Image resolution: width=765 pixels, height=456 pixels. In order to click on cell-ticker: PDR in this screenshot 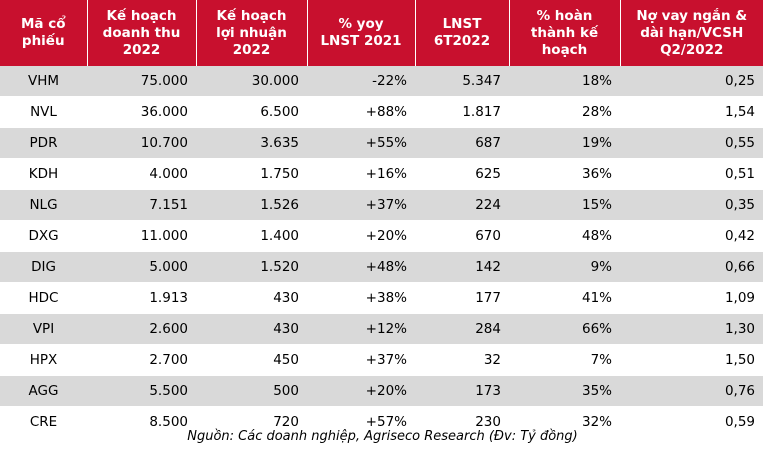, I will do `click(43, 143)`.